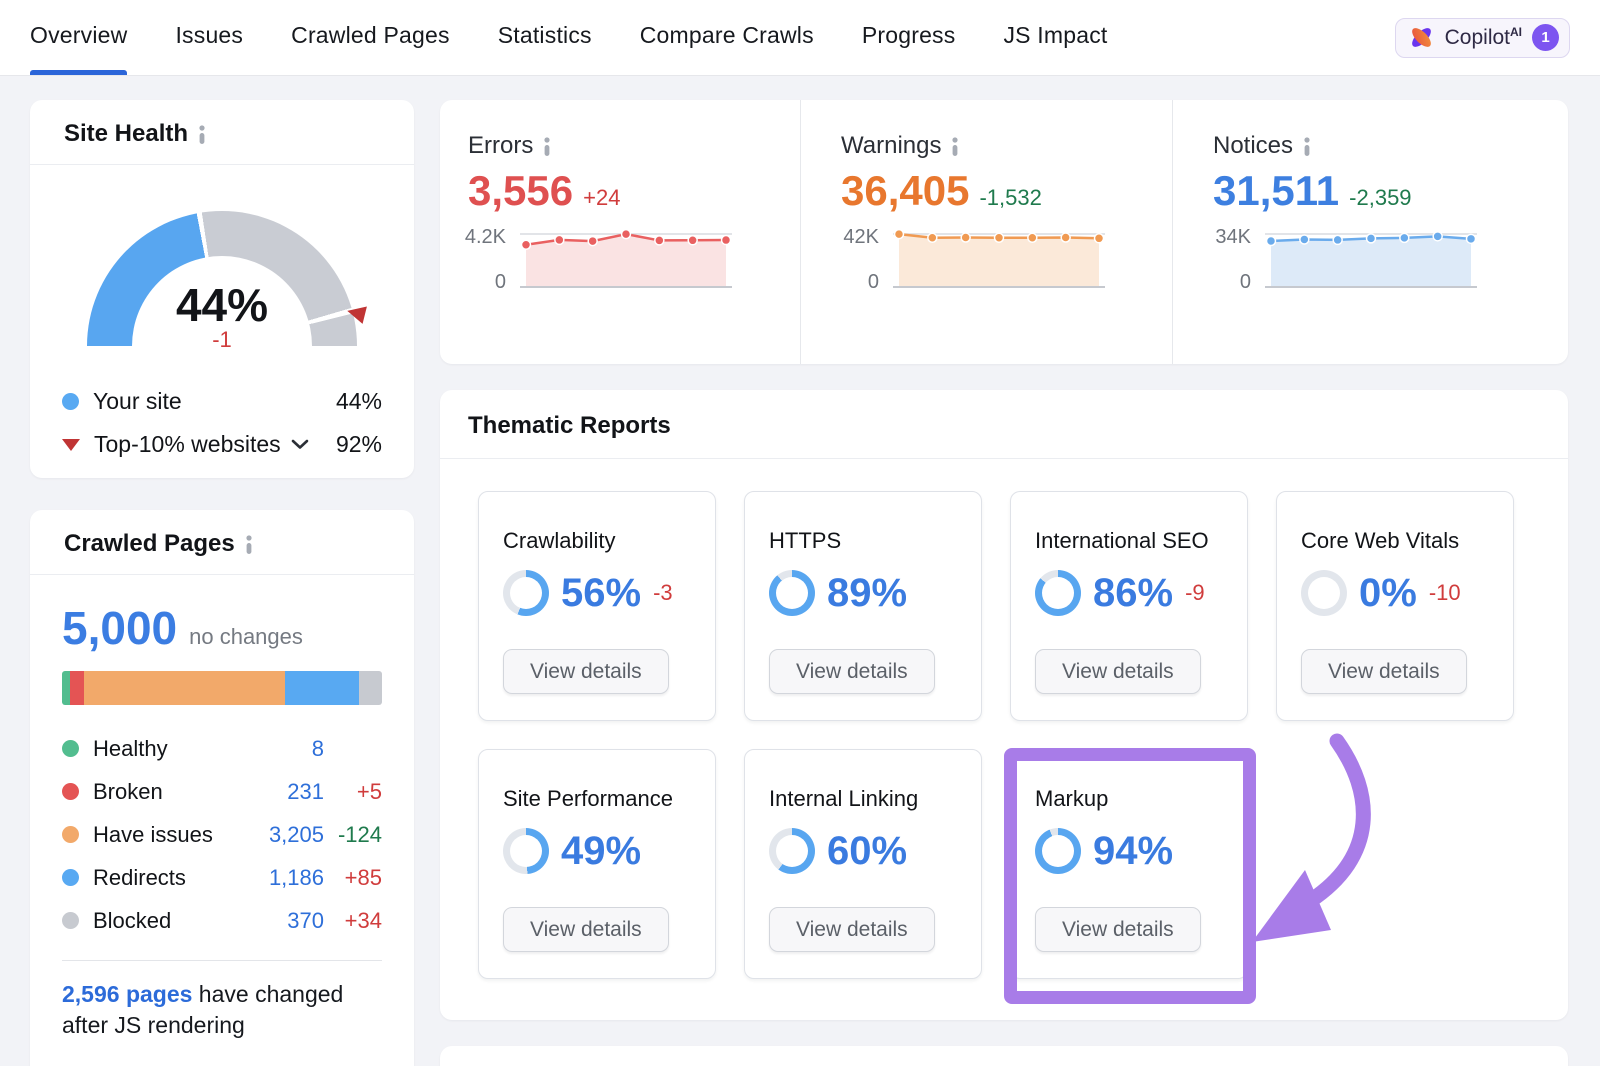  Describe the element at coordinates (246, 636) in the screenshot. I see `crawled-total-note: no changes` at that location.